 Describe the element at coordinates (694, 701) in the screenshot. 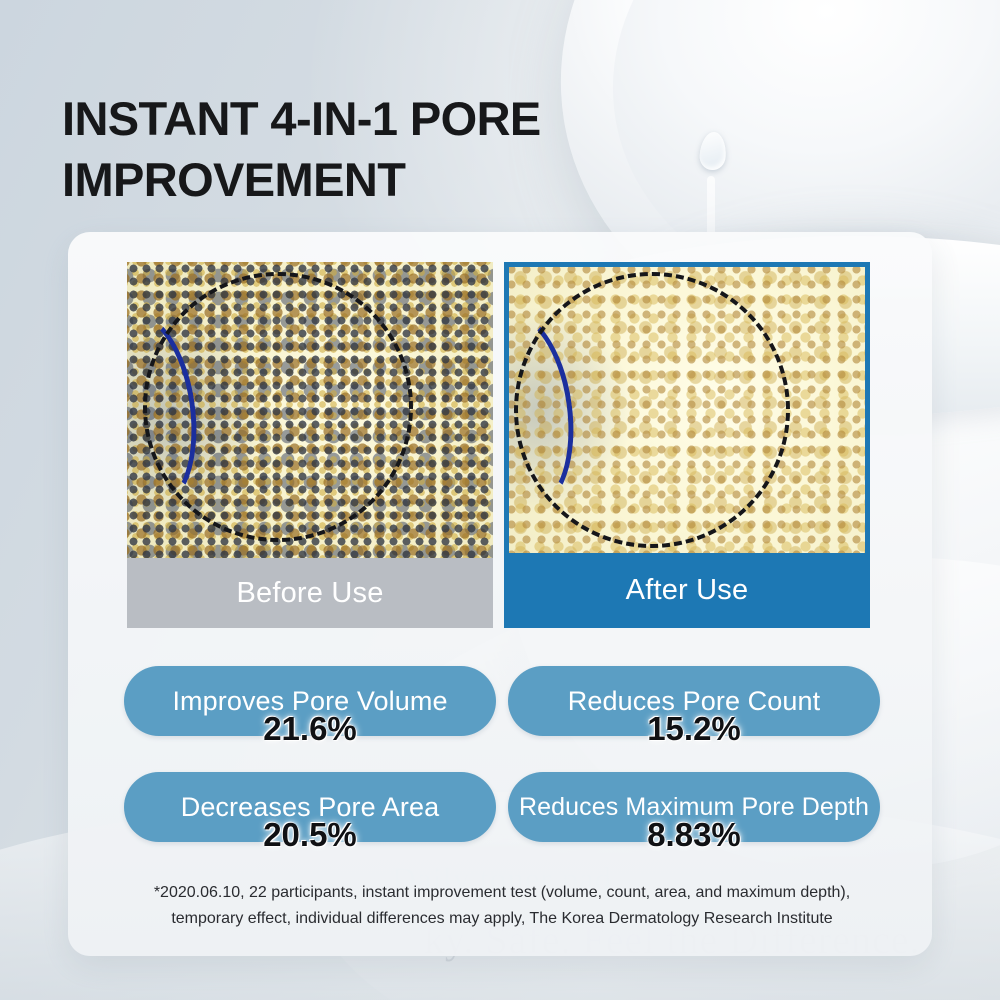

I see `stat-label: Reduces Pore Count` at that location.